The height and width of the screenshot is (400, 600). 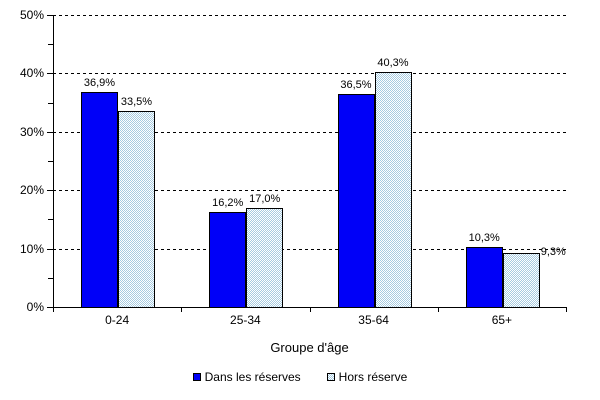 What do you see at coordinates (117, 320) in the screenshot?
I see `x-axis-category-label: 0-24` at bounding box center [117, 320].